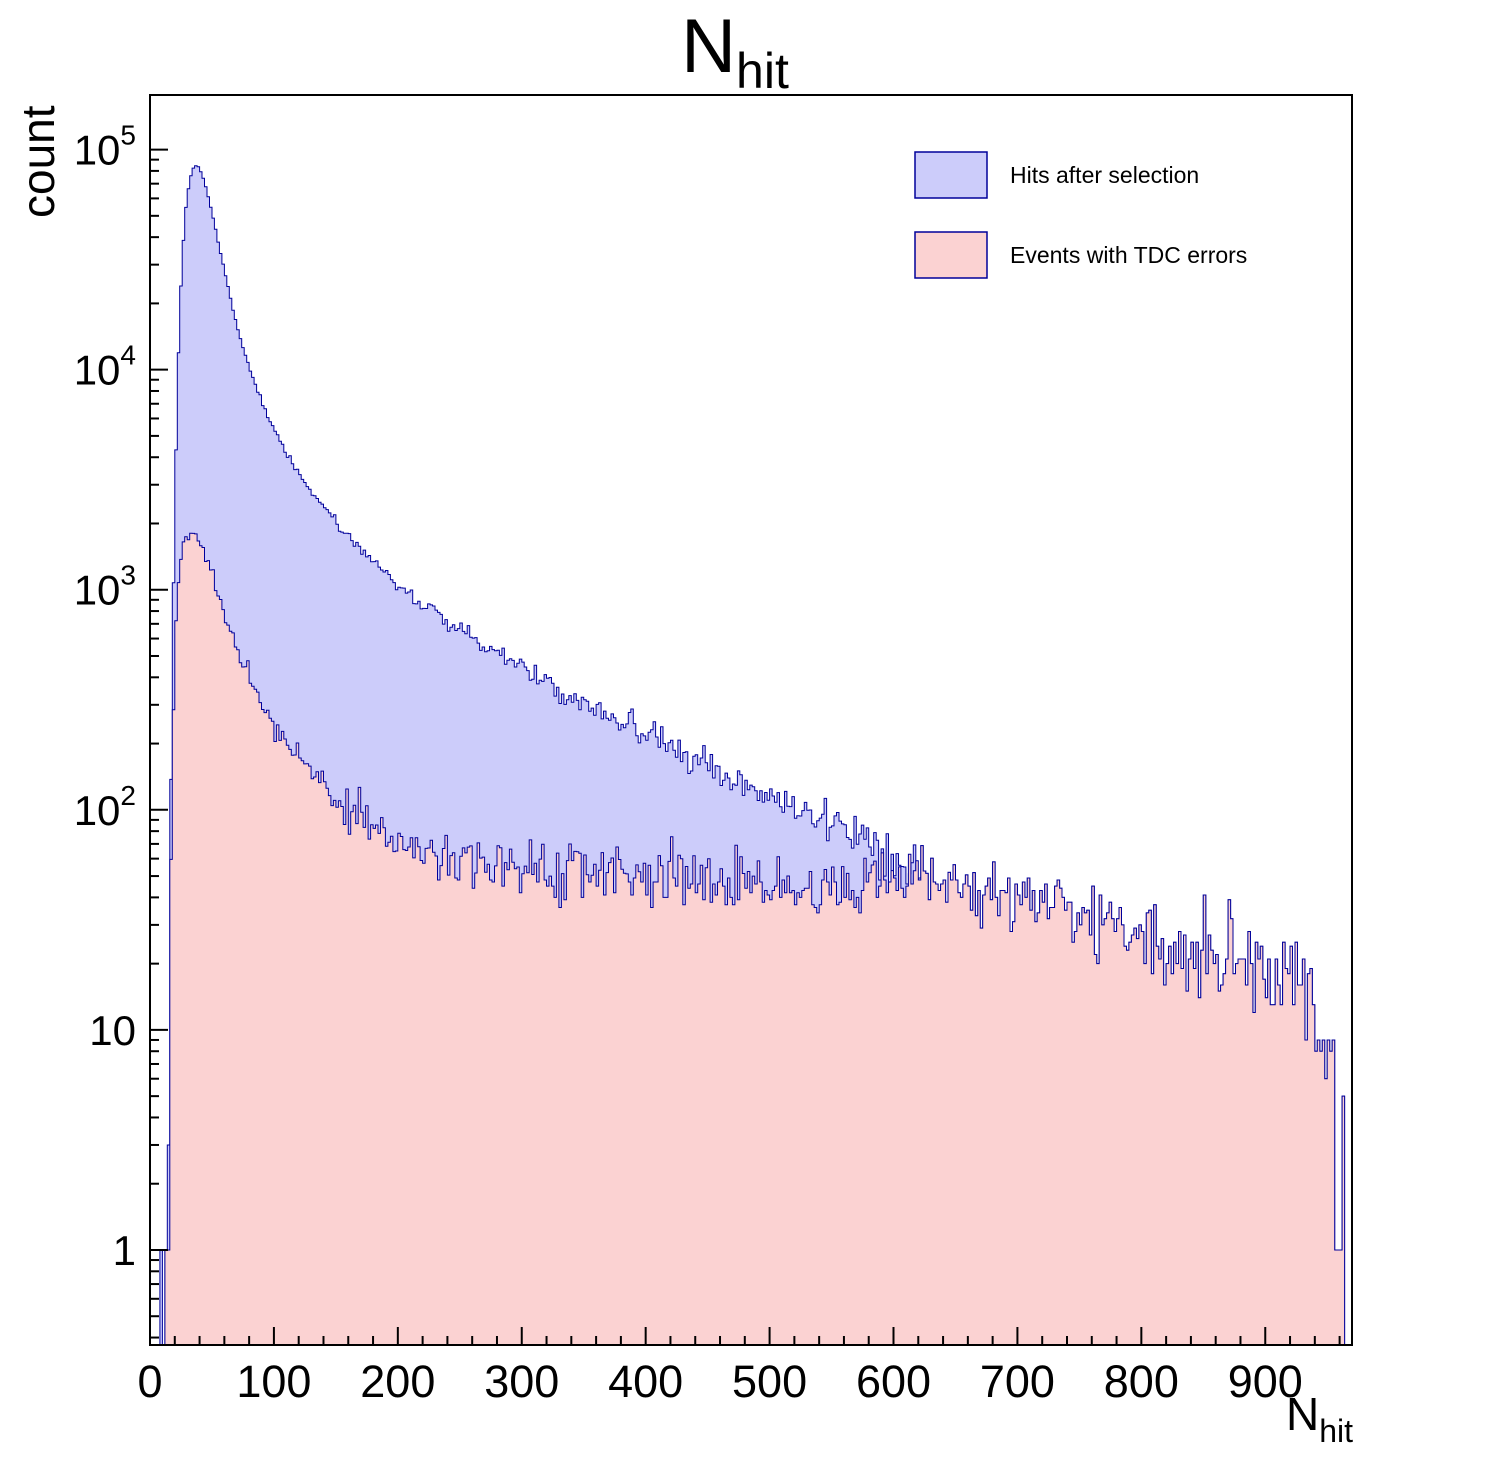  I want to click on x-tick-label: 600, so click(893, 1381).